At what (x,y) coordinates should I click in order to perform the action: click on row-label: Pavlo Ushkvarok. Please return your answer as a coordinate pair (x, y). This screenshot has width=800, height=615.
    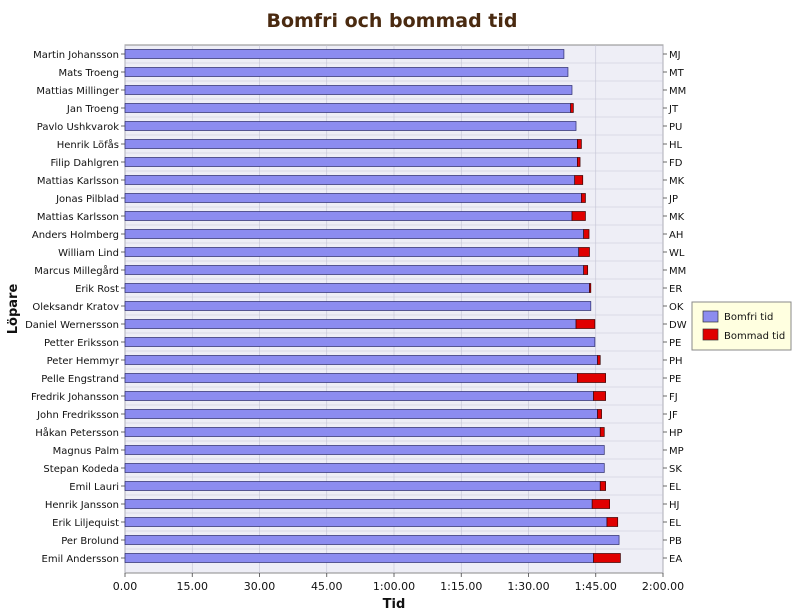
    Looking at the image, I should click on (78, 127).